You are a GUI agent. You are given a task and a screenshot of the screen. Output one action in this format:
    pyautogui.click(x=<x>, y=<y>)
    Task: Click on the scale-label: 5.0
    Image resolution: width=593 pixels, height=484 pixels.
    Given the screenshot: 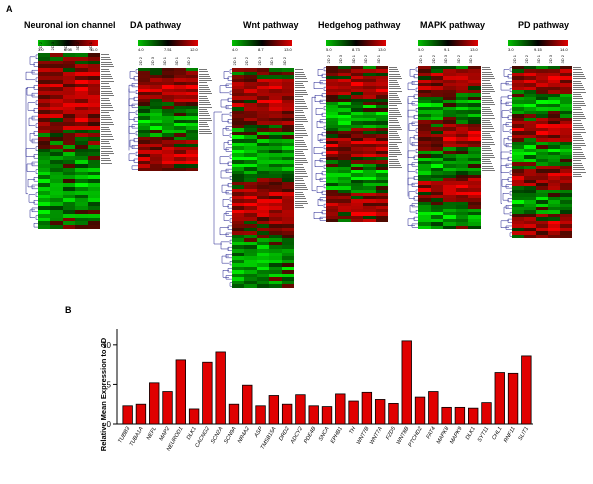 What is the action you would take?
    pyautogui.click(x=421, y=49)
    